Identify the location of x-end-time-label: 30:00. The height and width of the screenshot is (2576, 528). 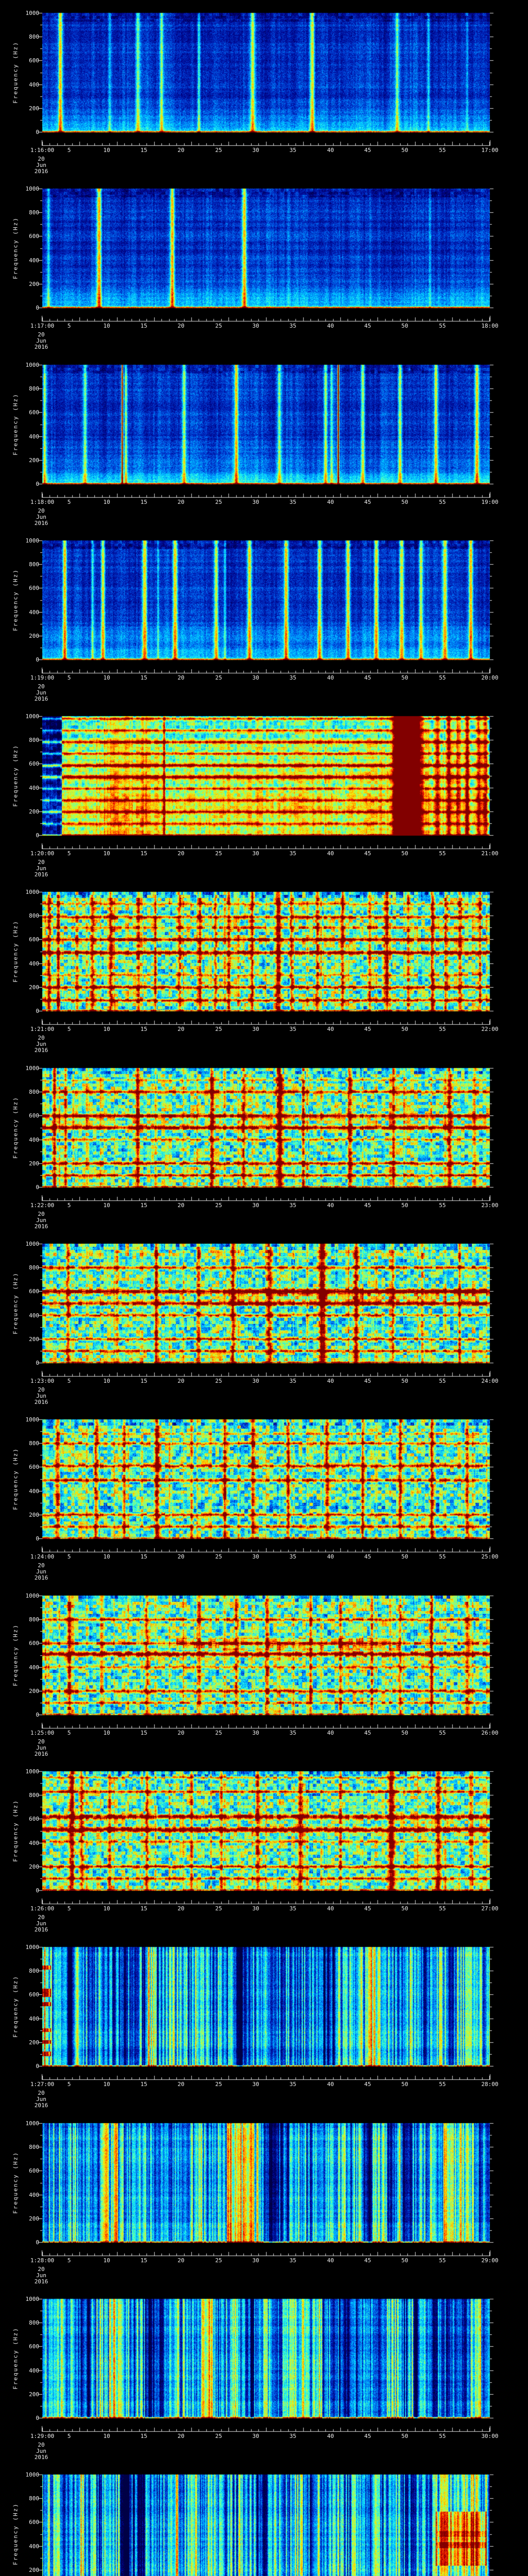
(490, 2436).